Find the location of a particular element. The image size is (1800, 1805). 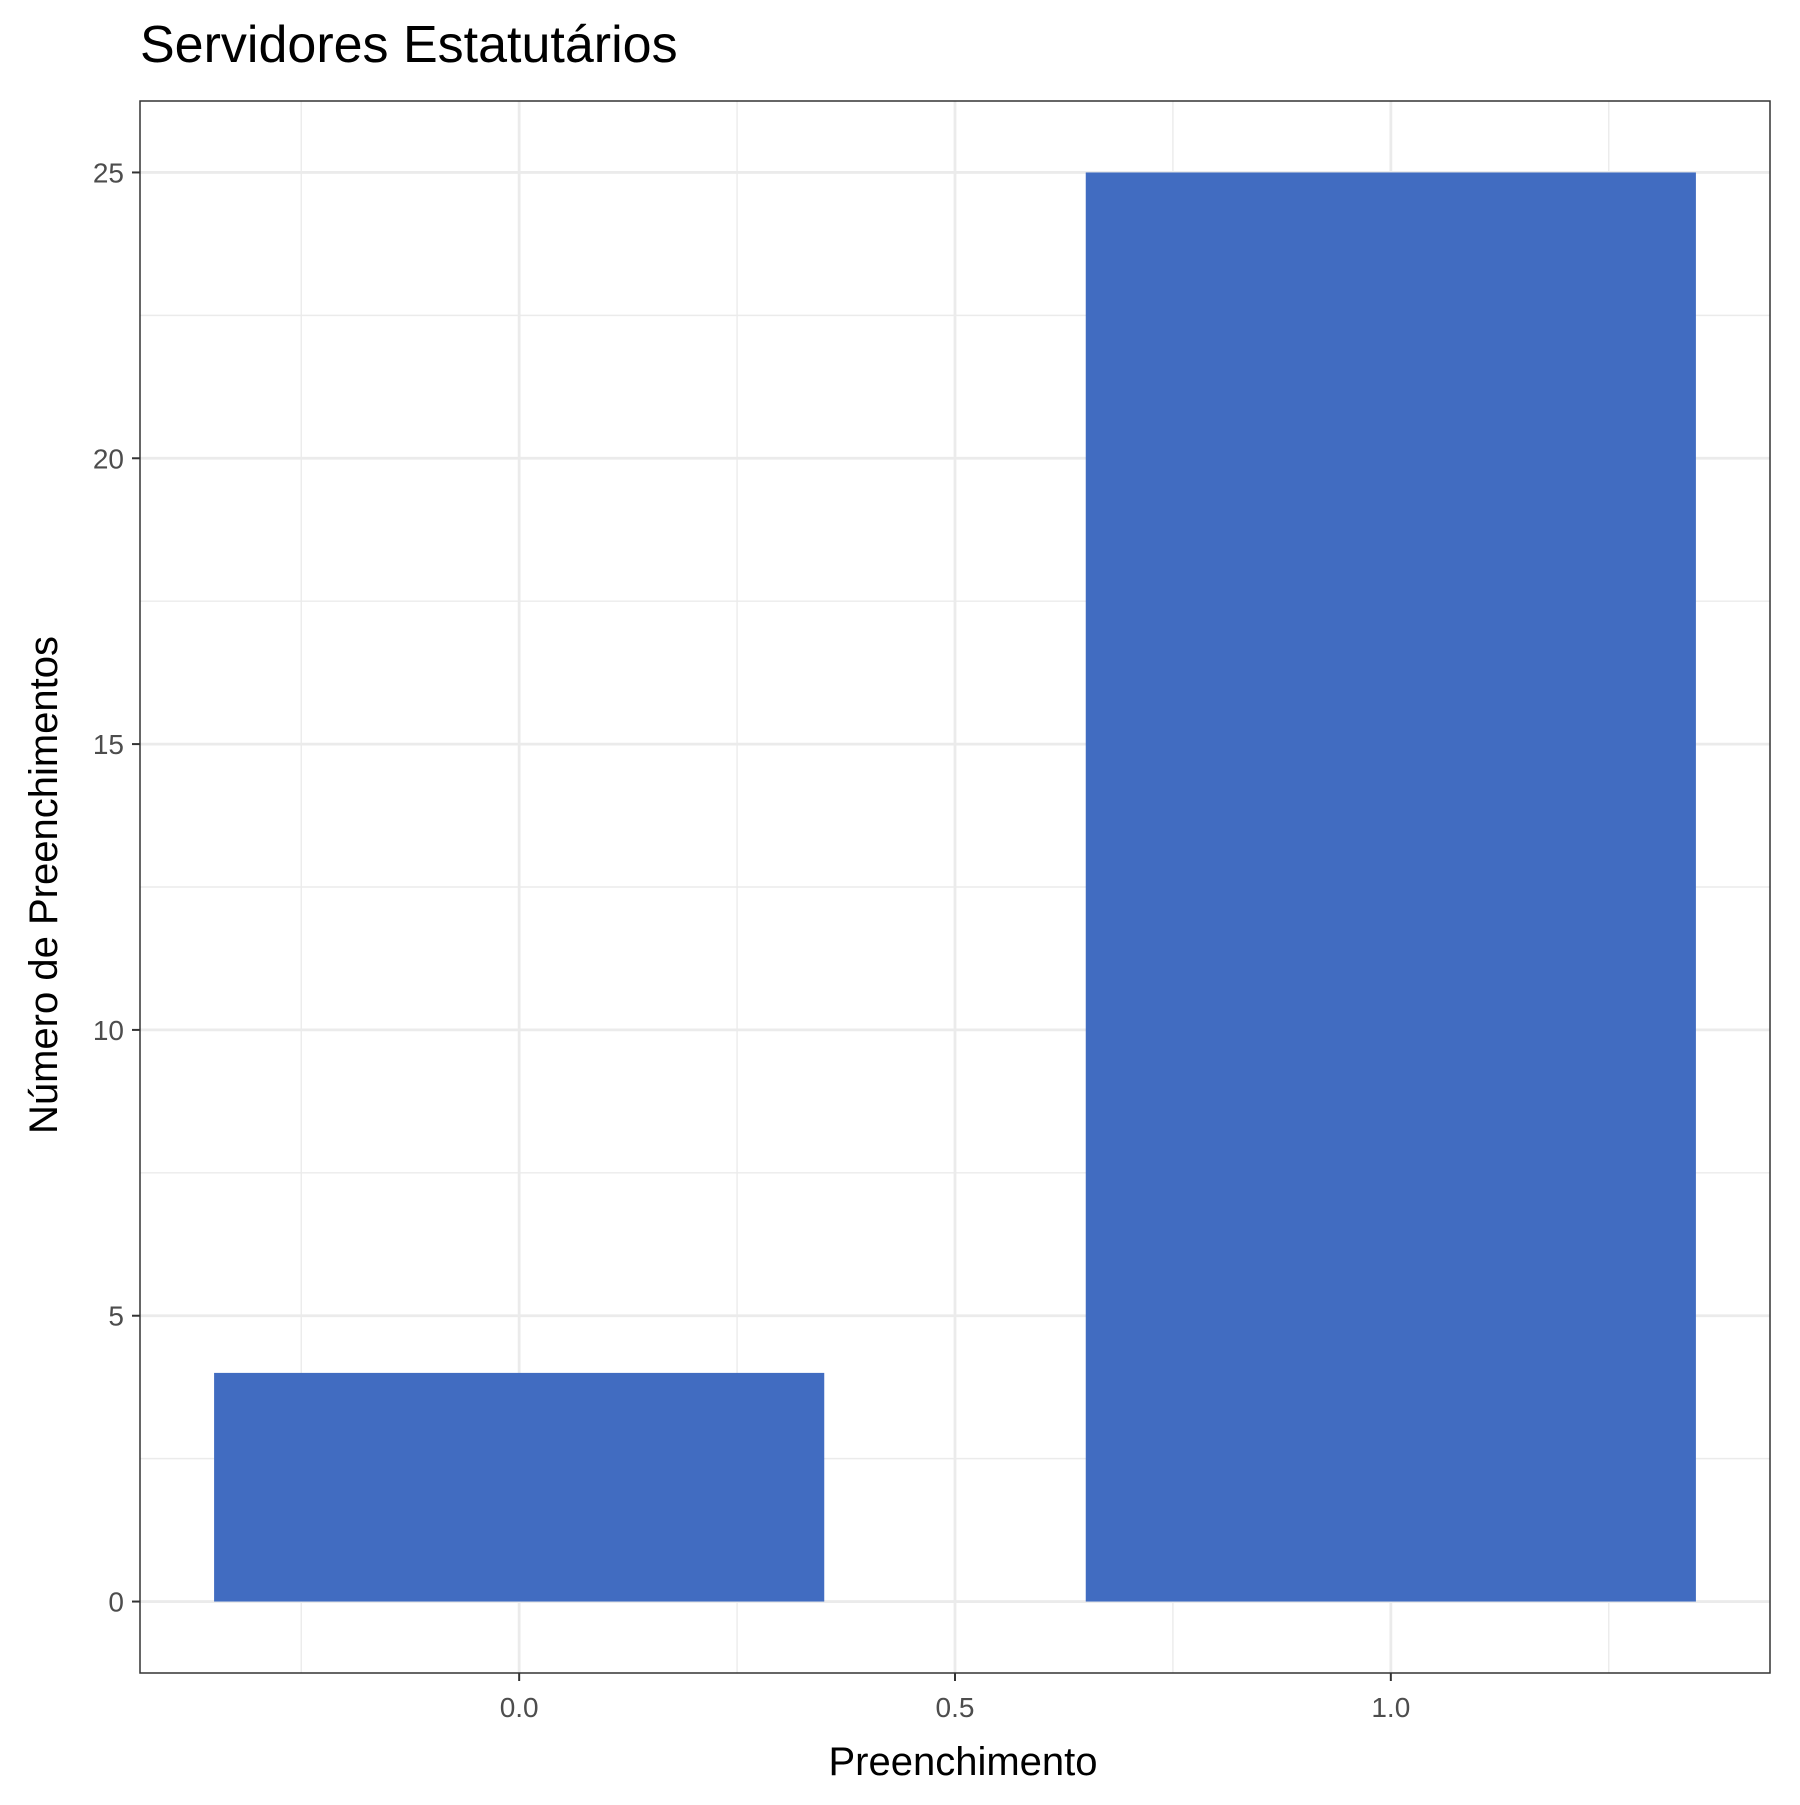

x-tick-label: 1.0 is located at coordinates (1390, 1707).